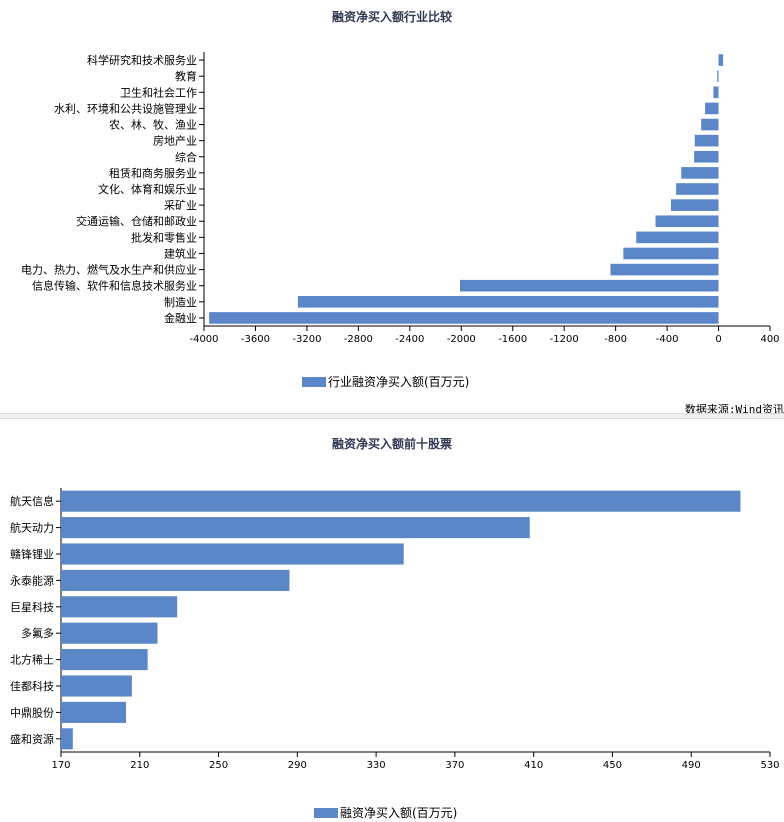 The width and height of the screenshot is (784, 822). I want to click on y-tick-label: 综合, so click(186, 157).